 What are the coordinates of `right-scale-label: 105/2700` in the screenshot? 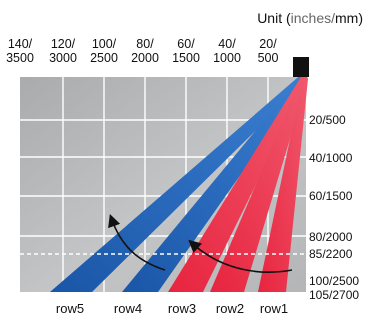 It's located at (334, 295).